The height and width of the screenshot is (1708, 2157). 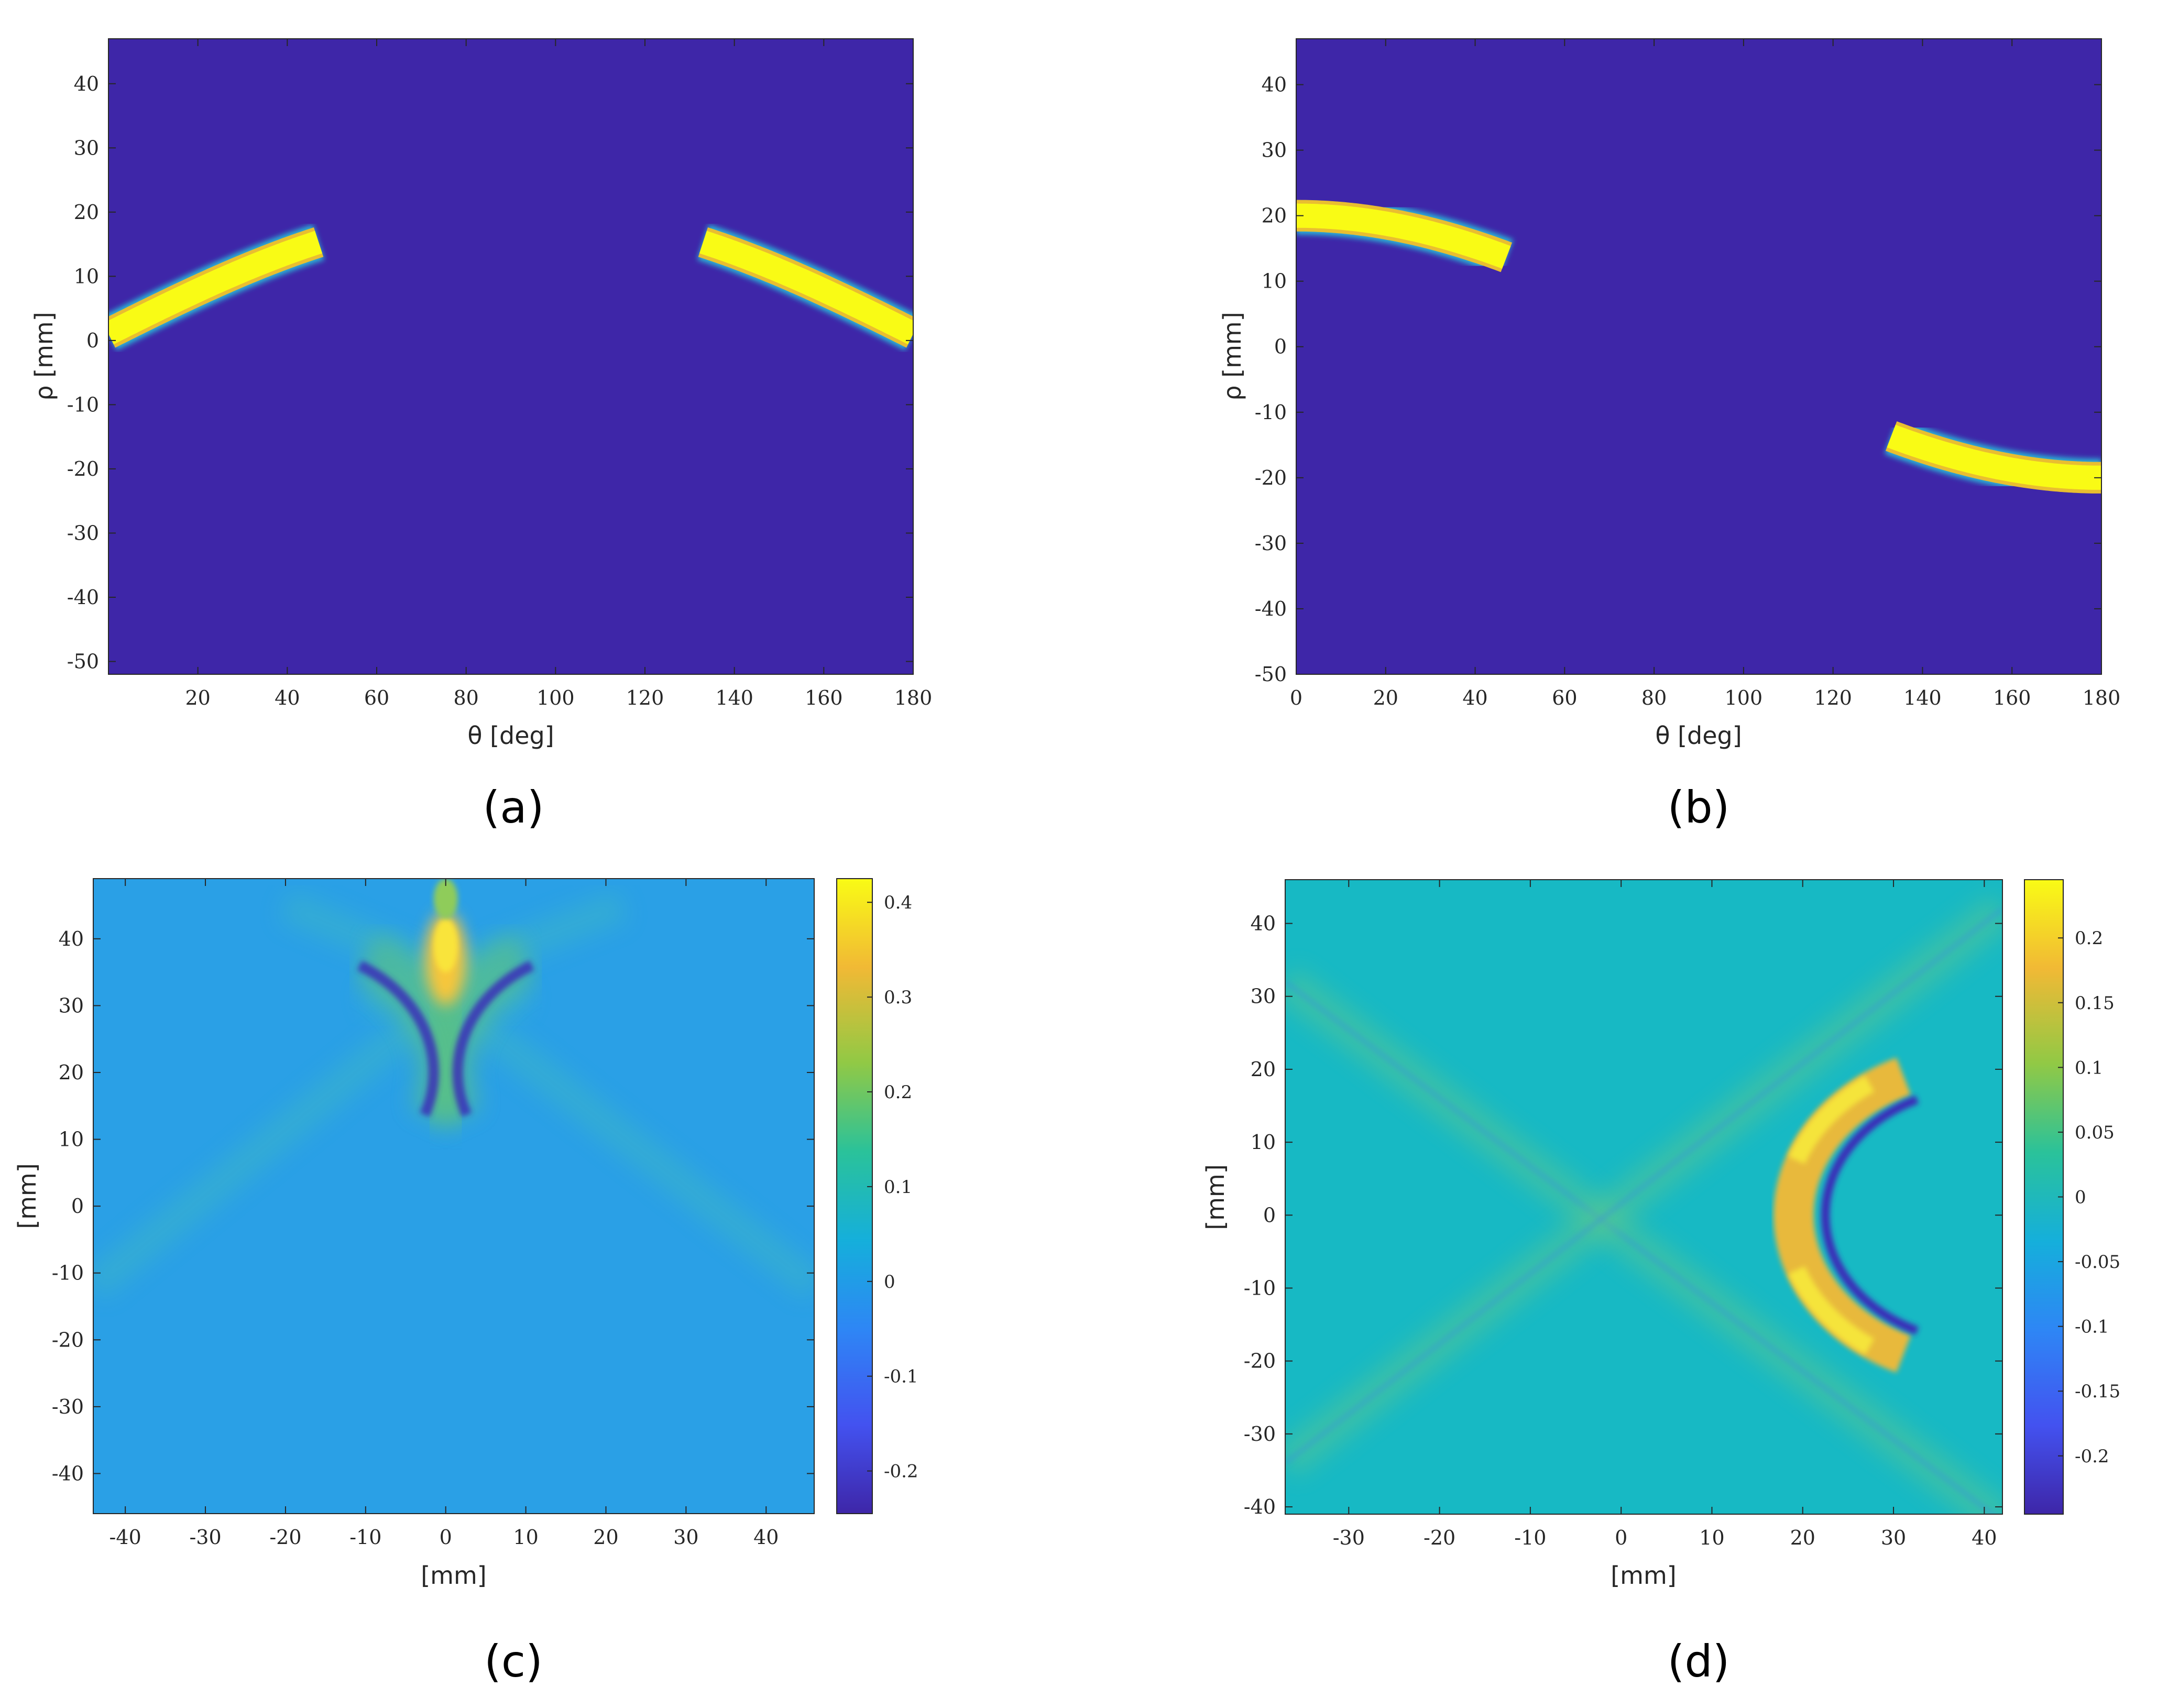 What do you see at coordinates (2012, 697) in the screenshot?
I see `x-tick-label: 160` at bounding box center [2012, 697].